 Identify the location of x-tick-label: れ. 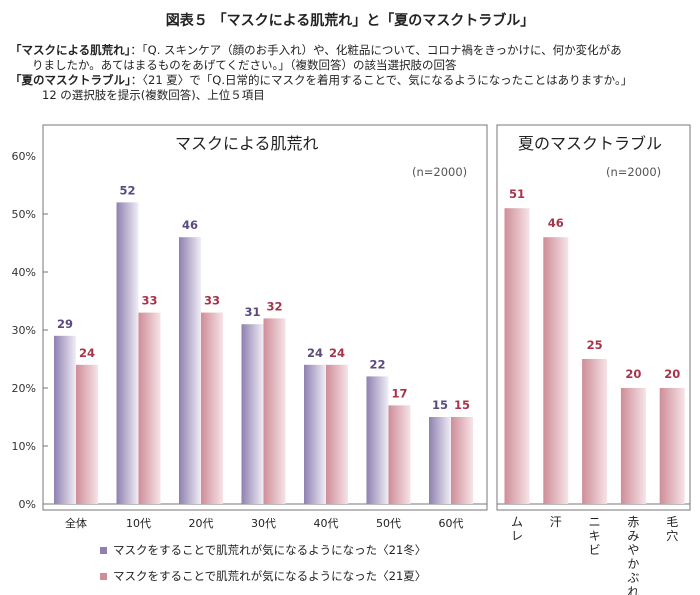
(633, 590).